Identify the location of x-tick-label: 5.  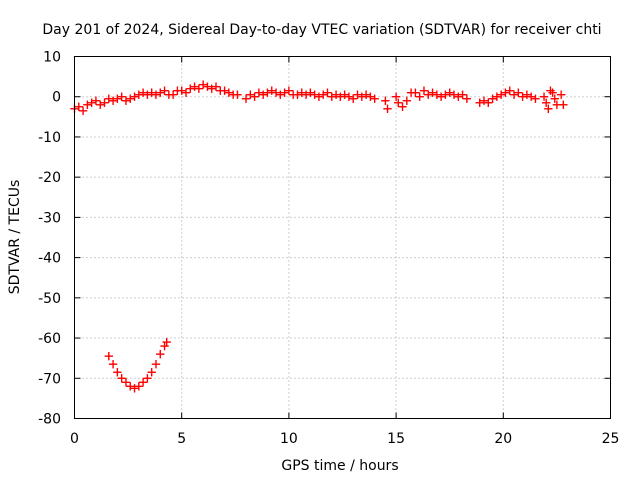
(181, 439).